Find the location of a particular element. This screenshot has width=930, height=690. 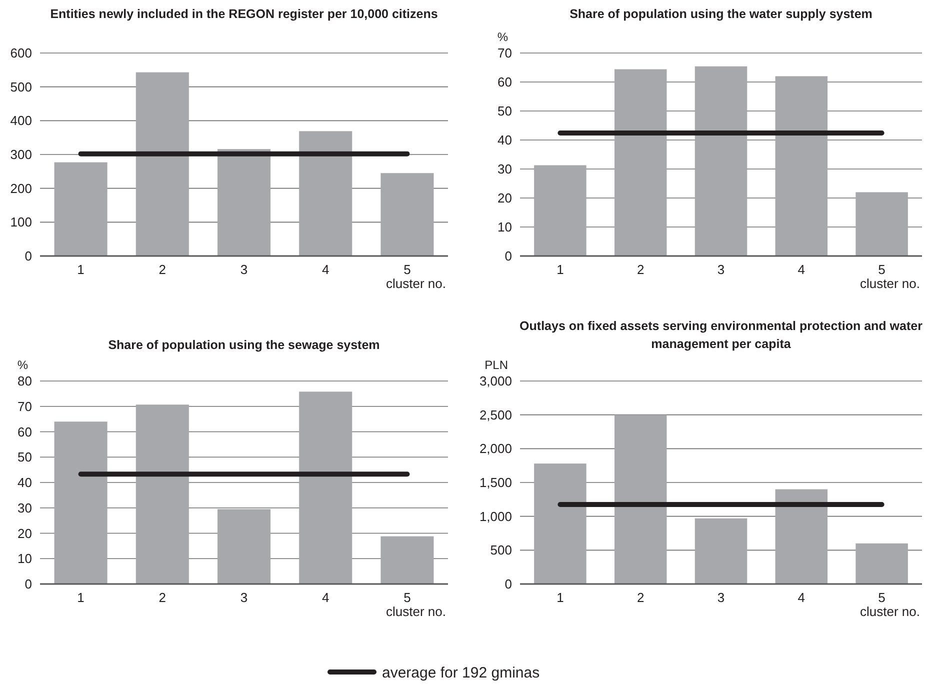

legend-label: average for 192 gminas is located at coordinates (461, 673).